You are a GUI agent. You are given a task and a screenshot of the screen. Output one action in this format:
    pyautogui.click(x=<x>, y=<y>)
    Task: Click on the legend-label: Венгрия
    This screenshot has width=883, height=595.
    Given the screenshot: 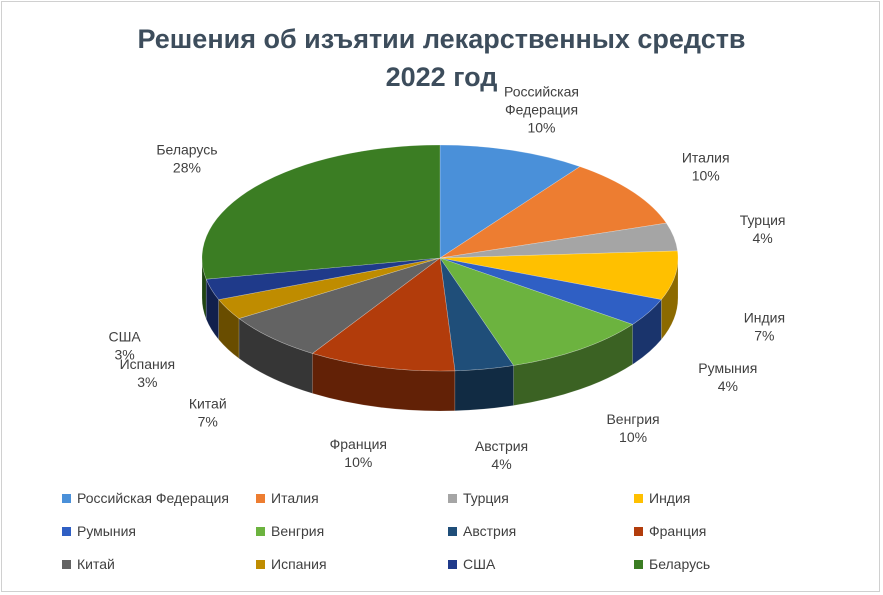 What is the action you would take?
    pyautogui.click(x=298, y=531)
    